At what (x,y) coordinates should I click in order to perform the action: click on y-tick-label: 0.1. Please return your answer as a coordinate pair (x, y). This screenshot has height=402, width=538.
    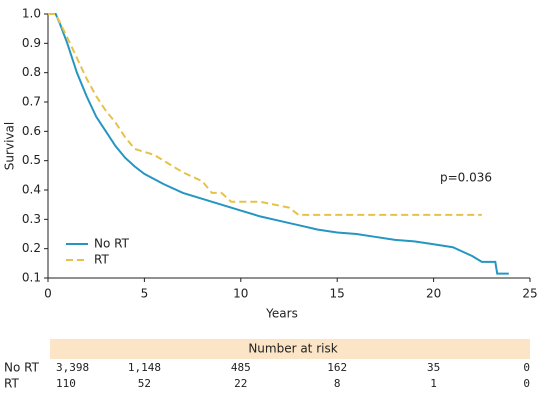
    Looking at the image, I should click on (31, 278).